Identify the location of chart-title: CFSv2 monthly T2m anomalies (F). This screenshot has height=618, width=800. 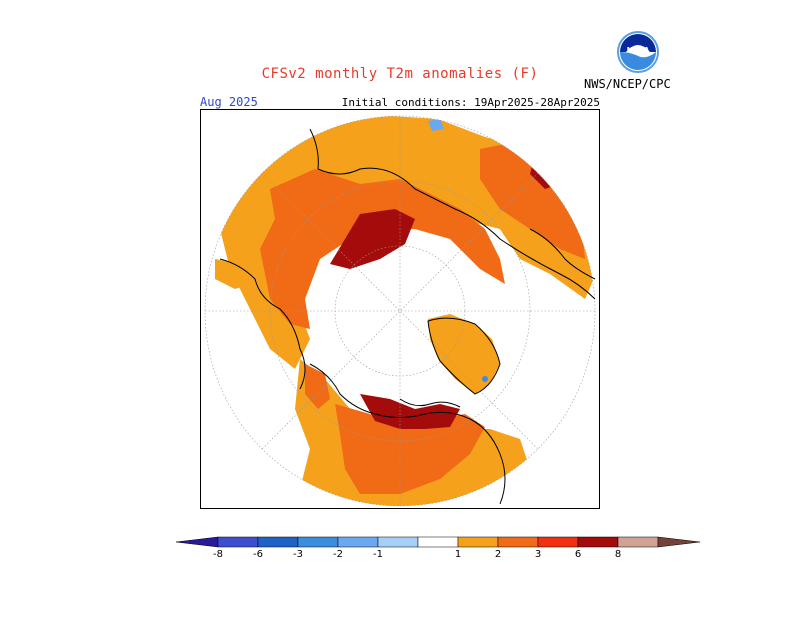
(400, 74).